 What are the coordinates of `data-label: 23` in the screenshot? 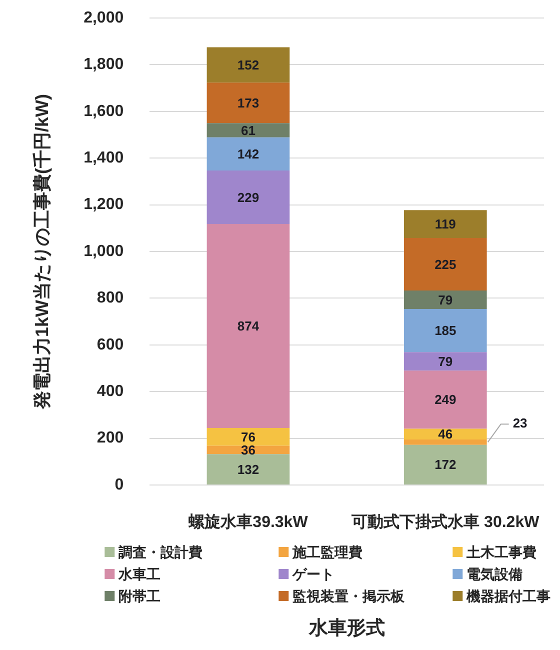 It's located at (520, 423).